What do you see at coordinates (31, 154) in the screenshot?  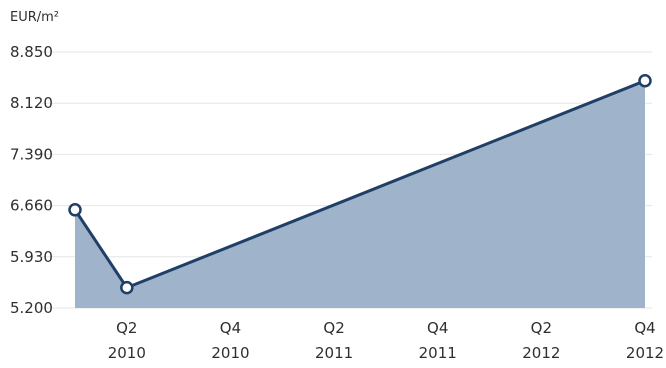 I see `y-tick-label: 7.390` at bounding box center [31, 154].